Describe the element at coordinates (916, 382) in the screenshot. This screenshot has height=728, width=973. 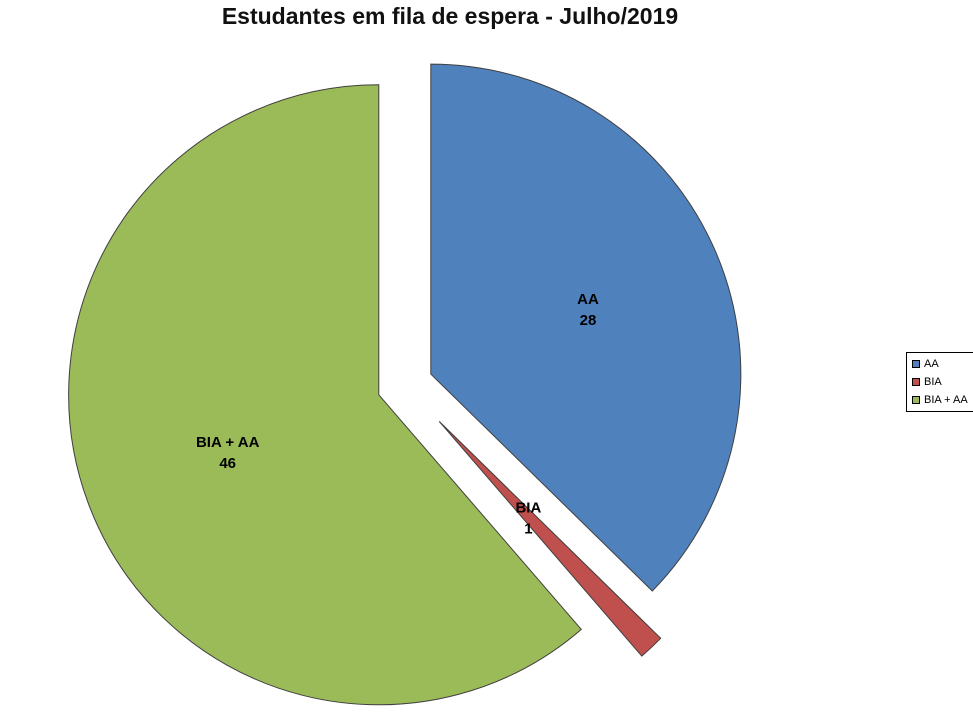
I see `legend-swatch-bia` at that location.